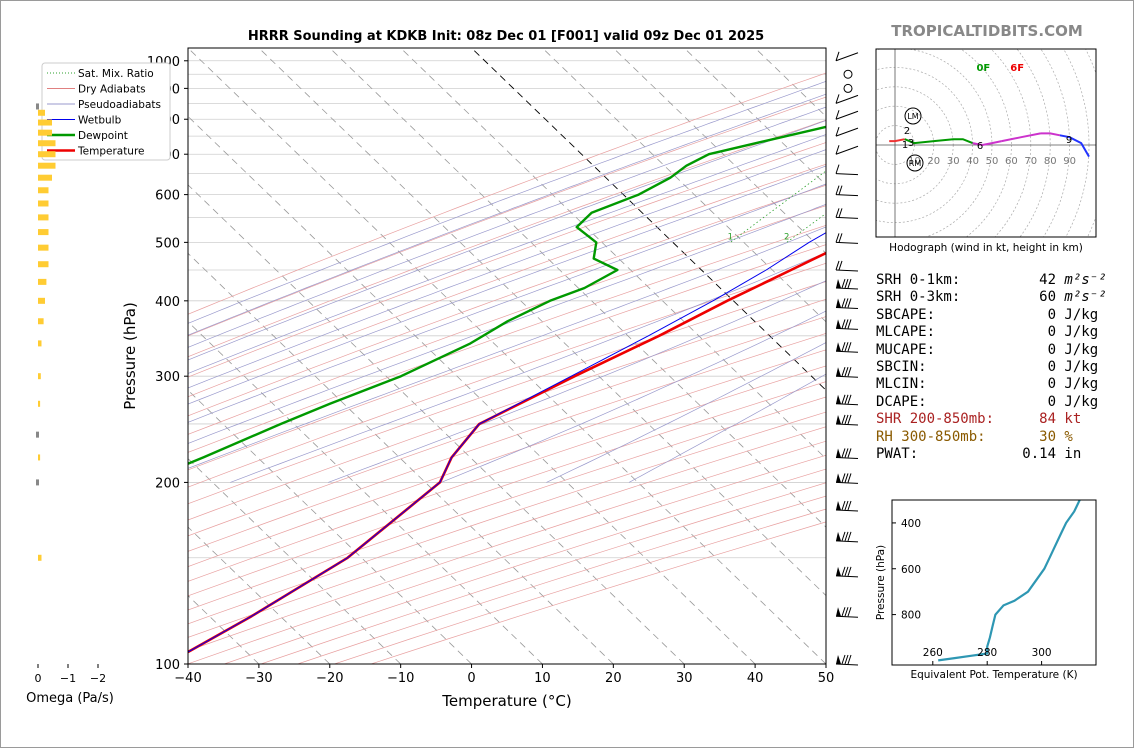 The height and width of the screenshot is (748, 1134). I want to click on hodo-height-label: 1, so click(905, 145).